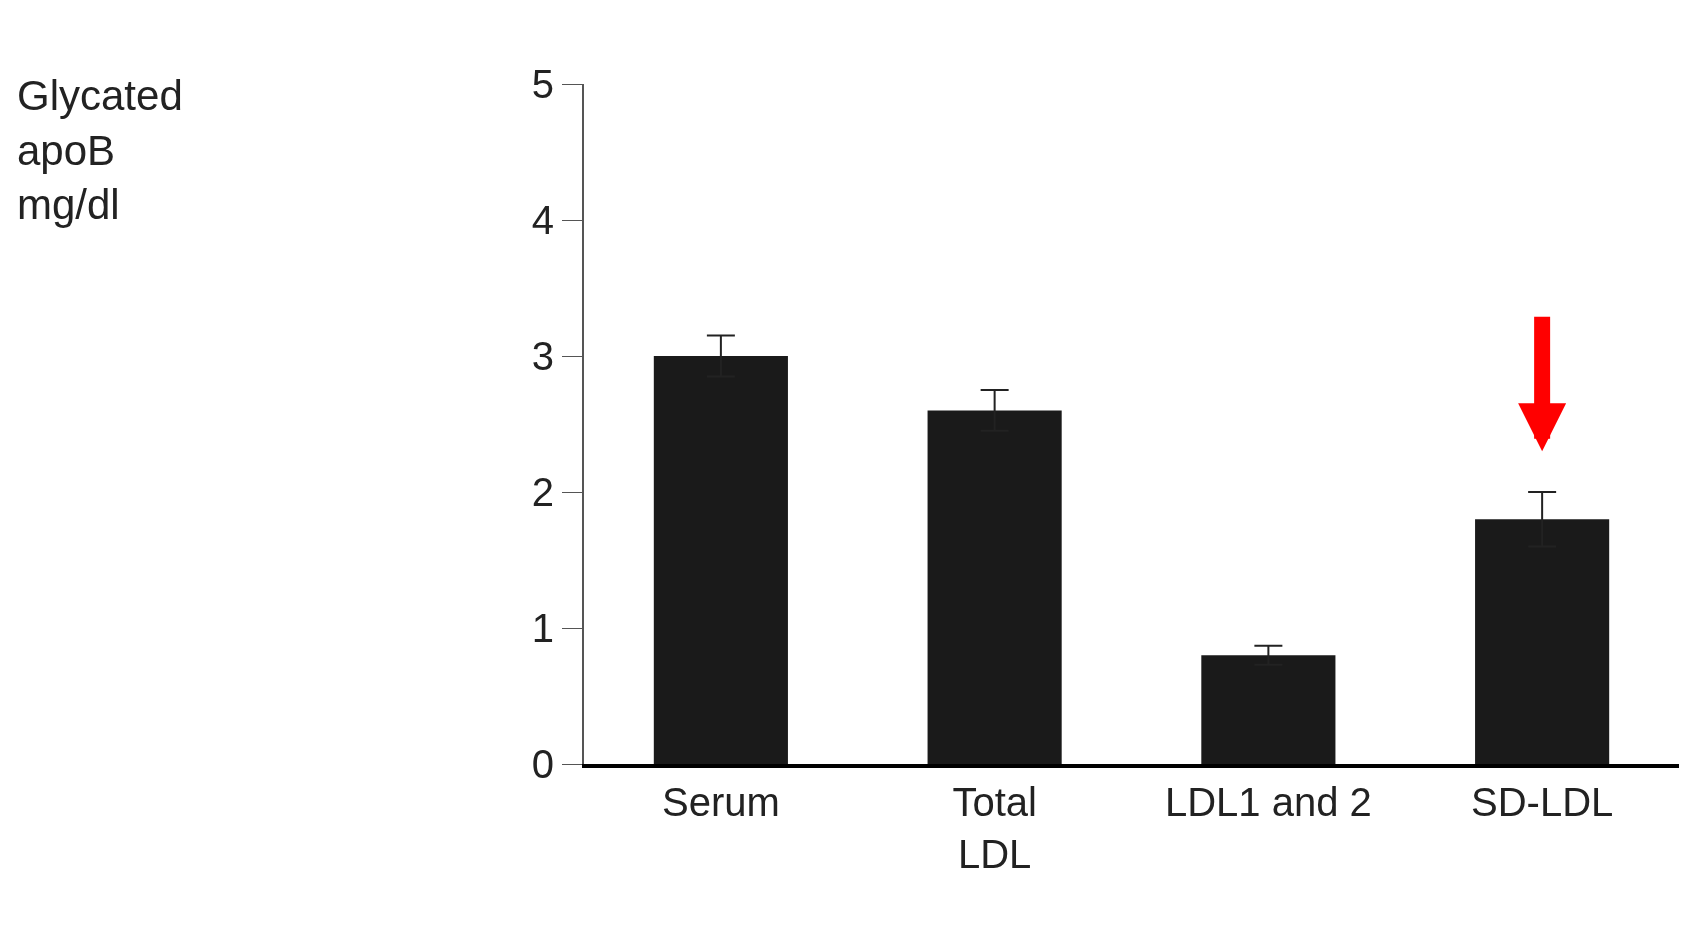 The width and height of the screenshot is (1690, 925). What do you see at coordinates (100, 150) in the screenshot?
I see `text: Glycated apoB mg/dl` at bounding box center [100, 150].